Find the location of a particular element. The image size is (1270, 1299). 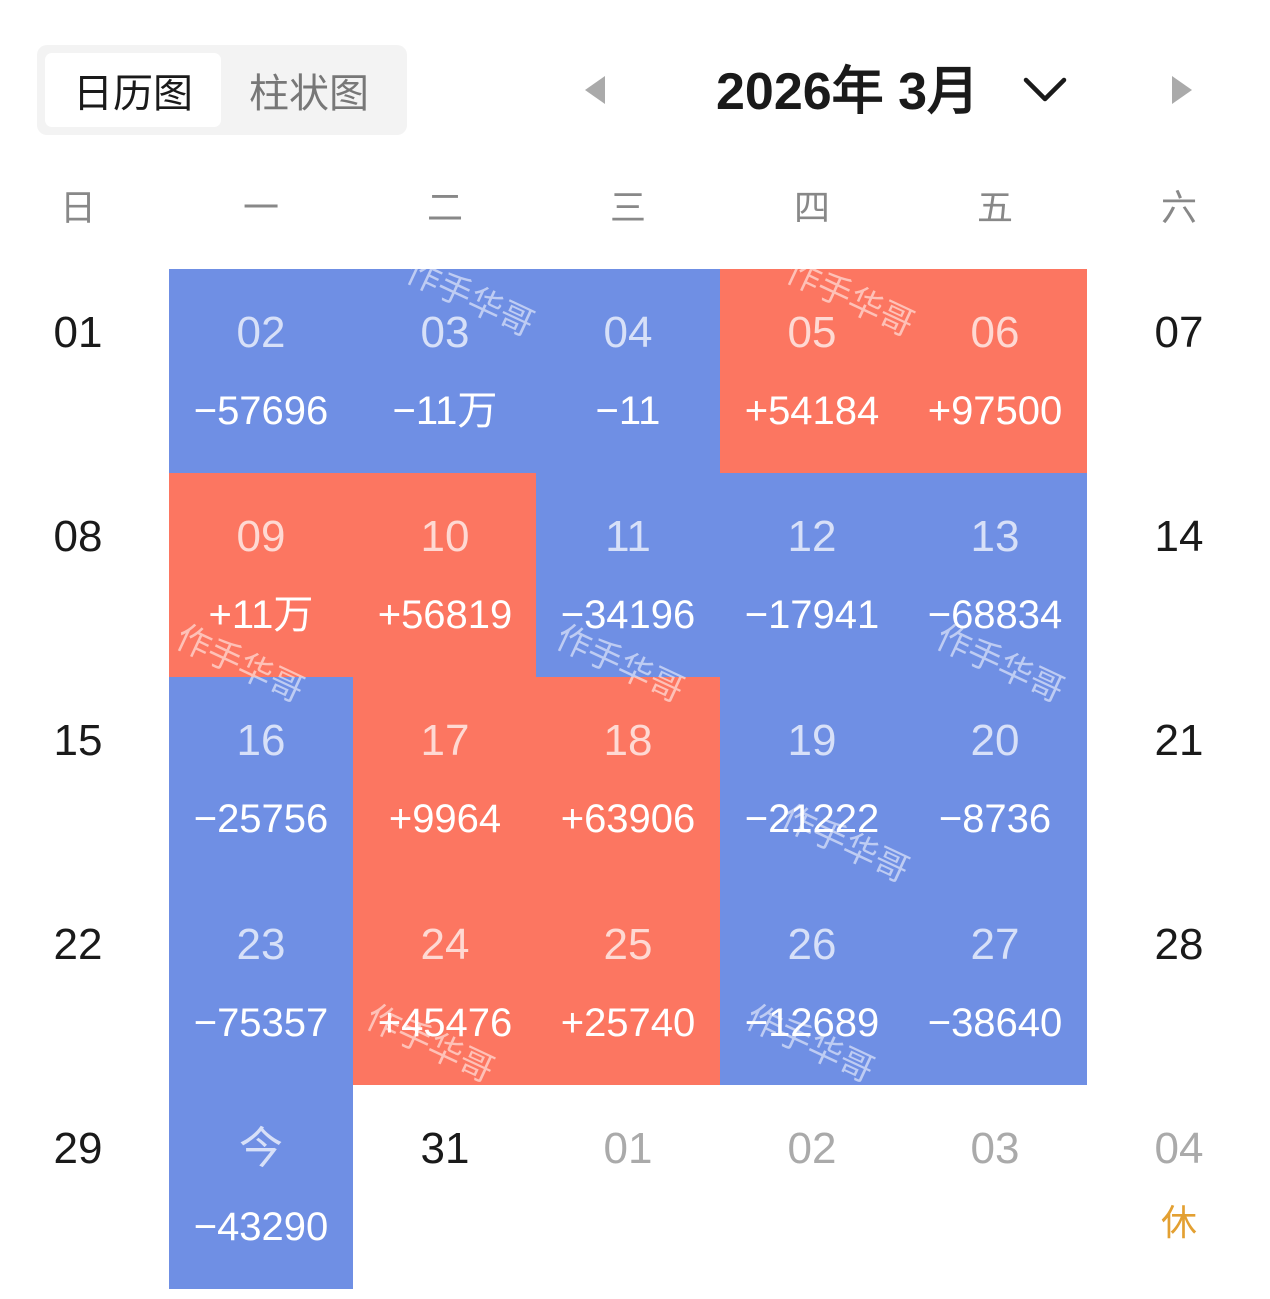

calendar-day-cell: 17 +9964 is located at coordinates (445, 779).